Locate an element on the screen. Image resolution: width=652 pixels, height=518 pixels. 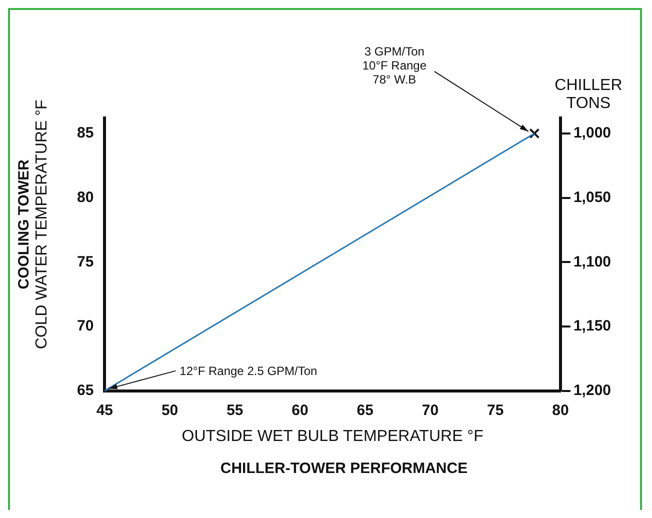
x-tick-label: 75 is located at coordinates (495, 410).